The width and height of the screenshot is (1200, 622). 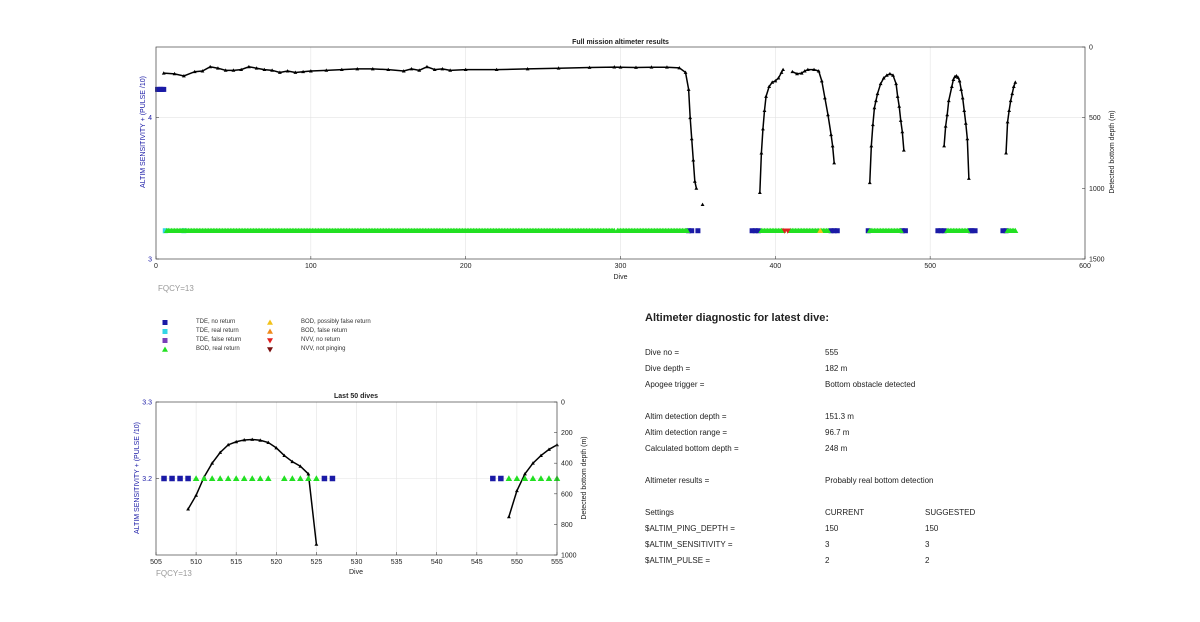 What do you see at coordinates (466, 266) in the screenshot?
I see `main-x-tick-label: 200` at bounding box center [466, 266].